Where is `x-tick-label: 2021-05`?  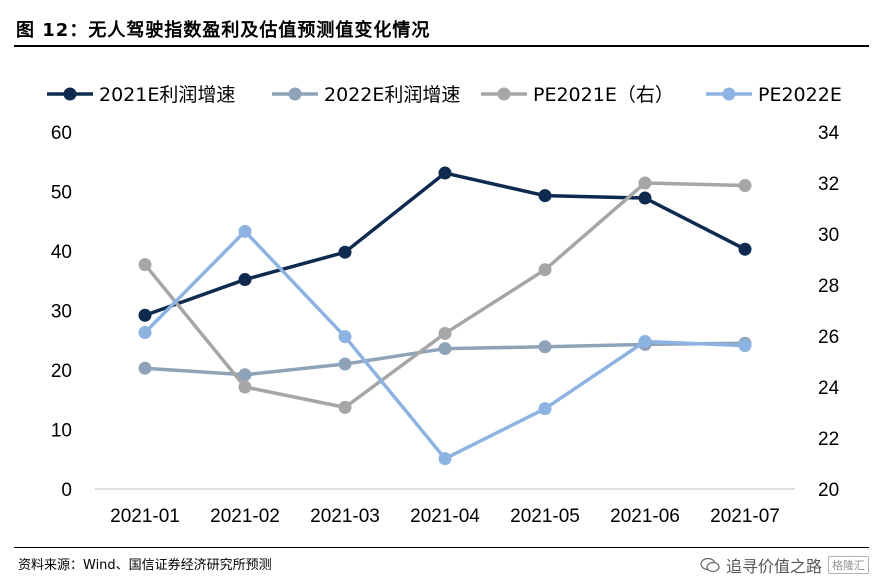 x-tick-label: 2021-05 is located at coordinates (545, 516).